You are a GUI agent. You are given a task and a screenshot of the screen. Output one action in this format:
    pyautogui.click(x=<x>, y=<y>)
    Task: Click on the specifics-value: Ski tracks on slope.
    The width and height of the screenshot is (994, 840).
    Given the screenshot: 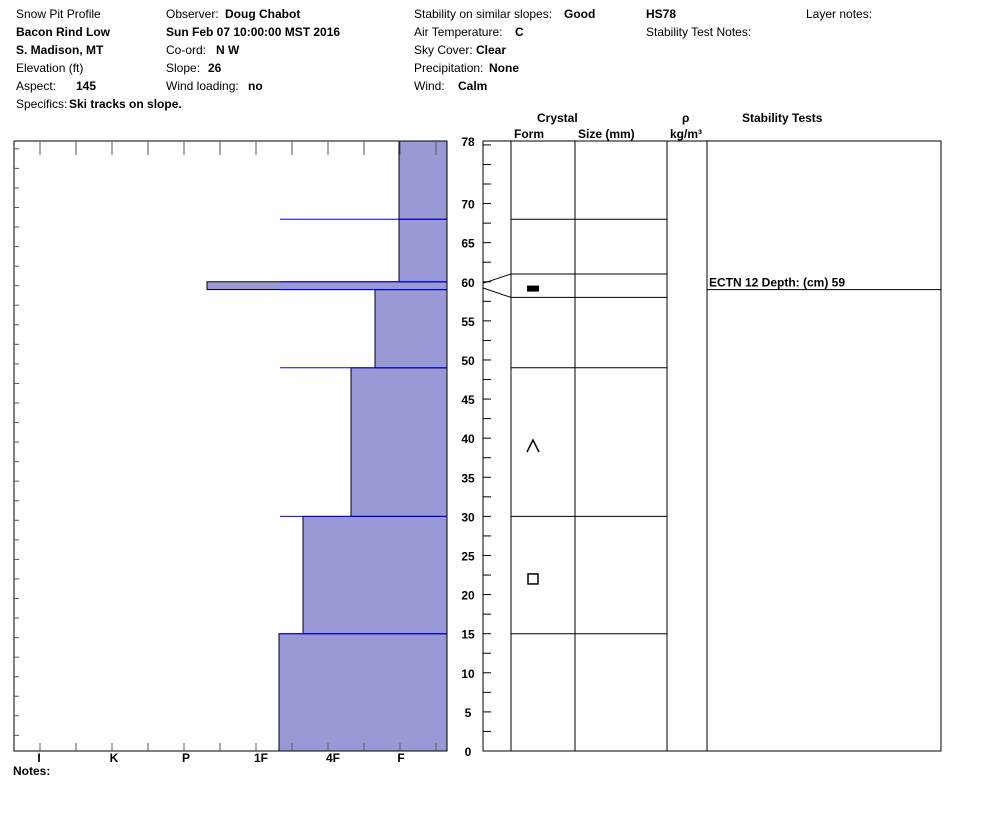 What is the action you would take?
    pyautogui.click(x=125, y=104)
    